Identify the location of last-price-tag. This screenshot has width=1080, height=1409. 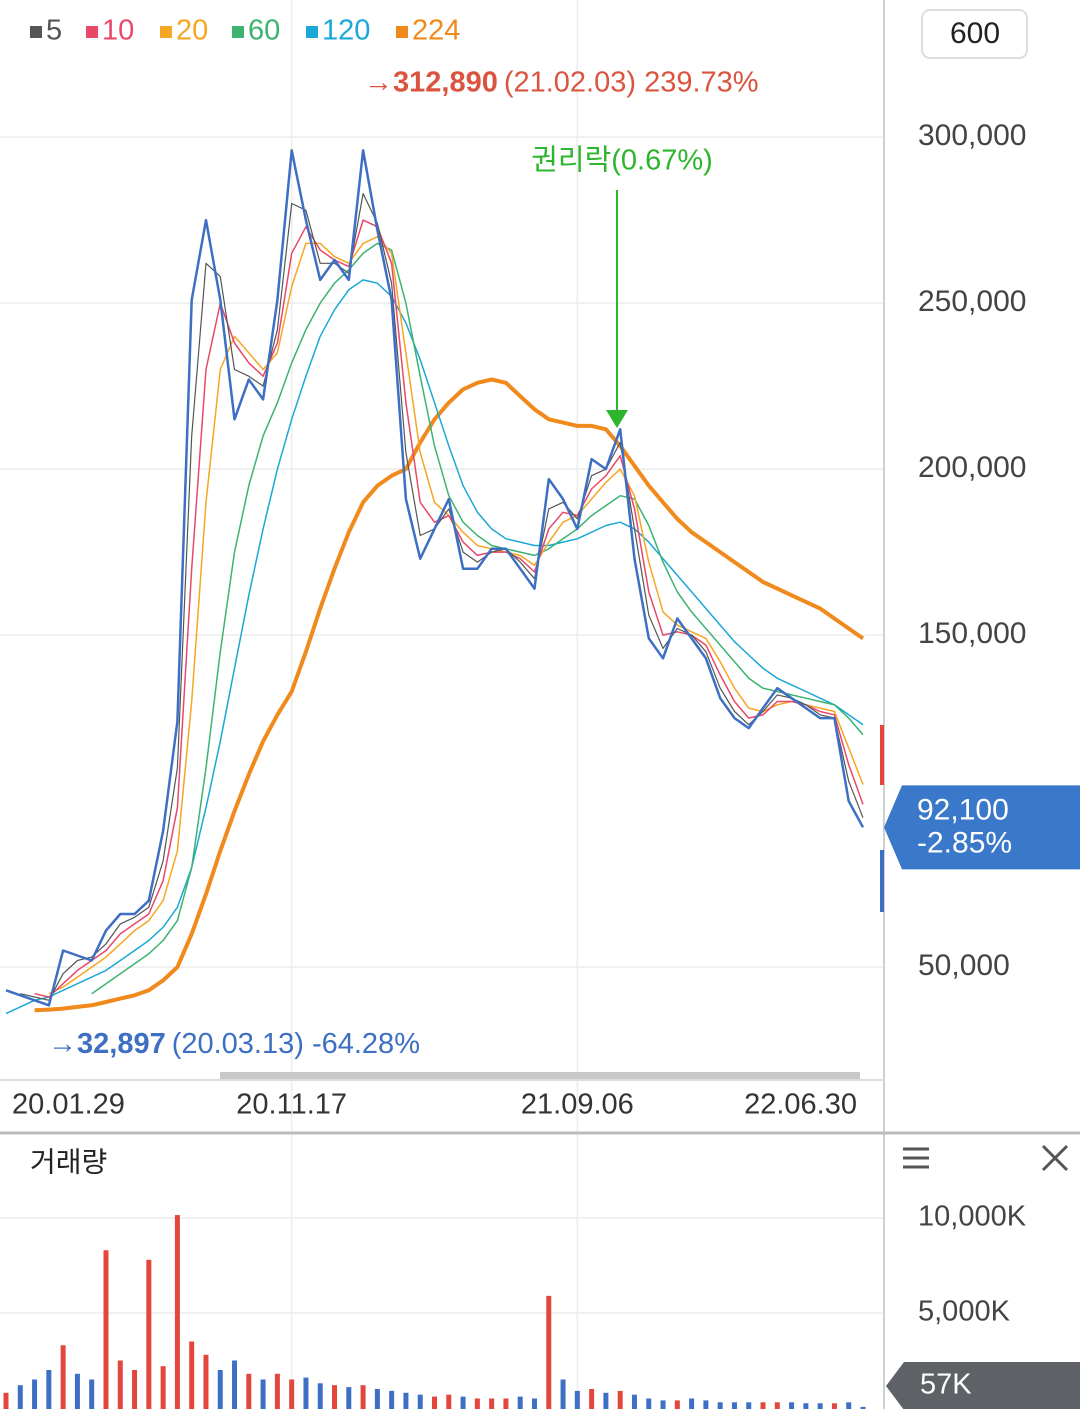
(982, 827).